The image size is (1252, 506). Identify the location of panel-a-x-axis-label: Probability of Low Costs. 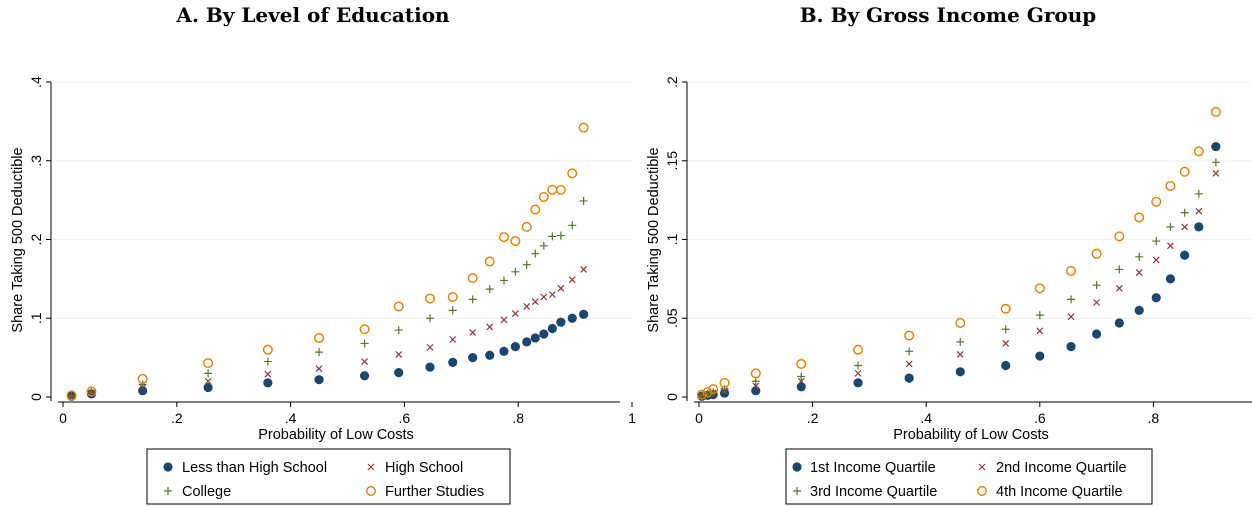
(336, 435).